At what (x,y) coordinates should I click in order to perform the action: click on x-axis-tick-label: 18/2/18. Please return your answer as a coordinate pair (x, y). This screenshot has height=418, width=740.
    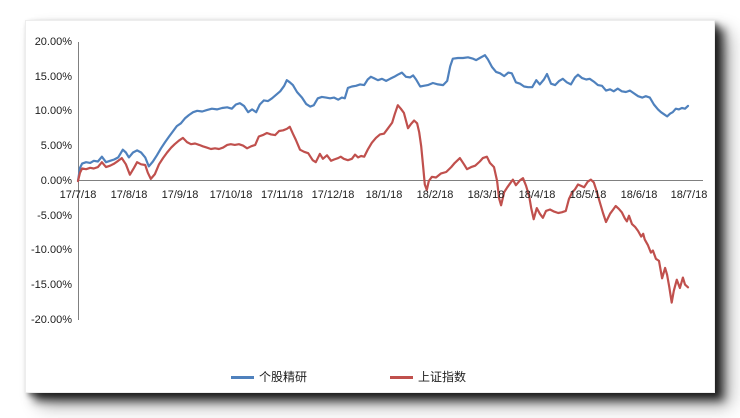
    Looking at the image, I should click on (435, 195).